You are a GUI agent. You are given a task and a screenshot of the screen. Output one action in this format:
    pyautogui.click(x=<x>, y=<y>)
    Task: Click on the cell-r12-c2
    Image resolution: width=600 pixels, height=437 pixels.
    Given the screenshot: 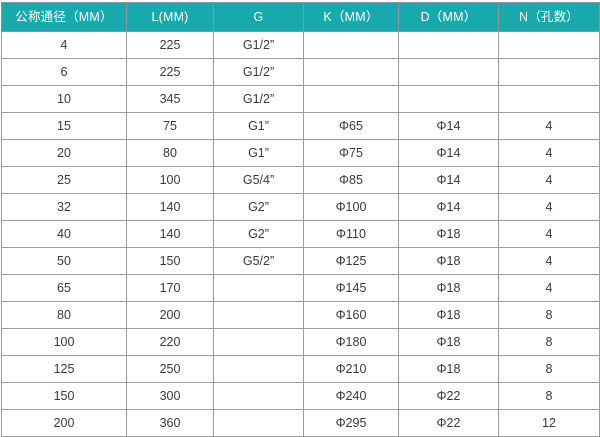 What is the action you would take?
    pyautogui.click(x=258, y=369)
    